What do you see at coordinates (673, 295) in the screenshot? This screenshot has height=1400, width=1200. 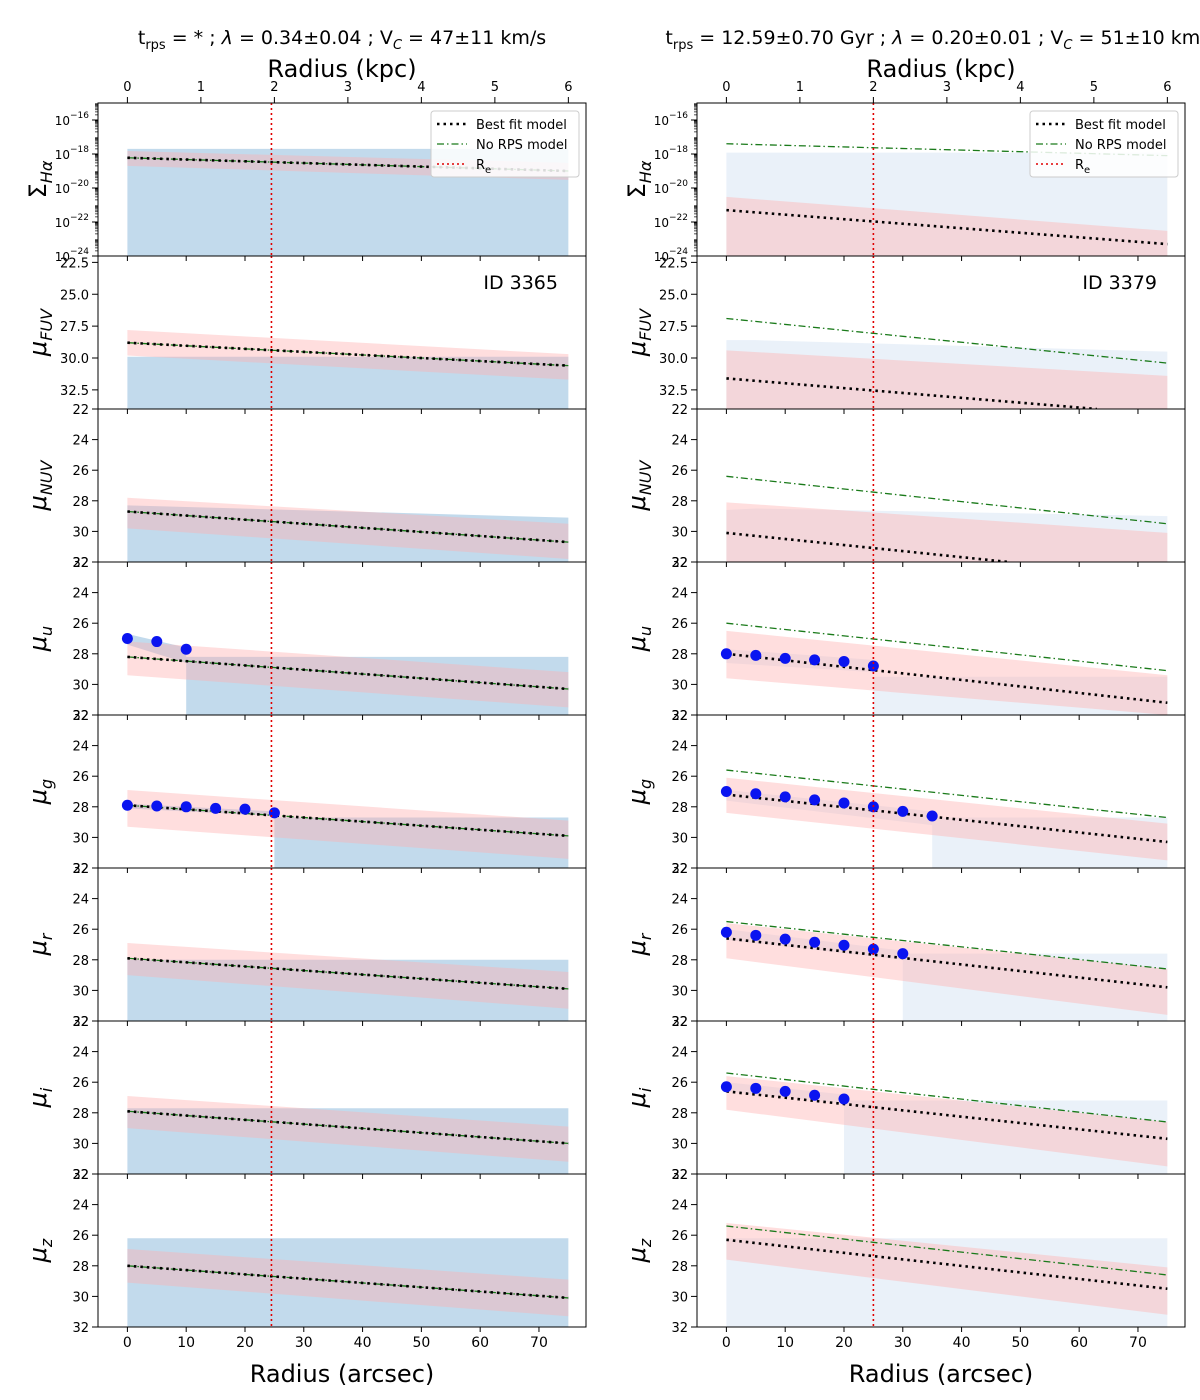 I see `y-tick-label: 25.0` at bounding box center [673, 295].